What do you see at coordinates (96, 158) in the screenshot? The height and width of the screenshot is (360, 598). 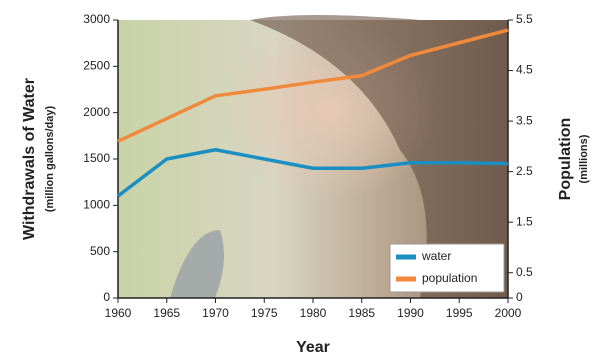 I see `y-tick-label: 1500` at bounding box center [96, 158].